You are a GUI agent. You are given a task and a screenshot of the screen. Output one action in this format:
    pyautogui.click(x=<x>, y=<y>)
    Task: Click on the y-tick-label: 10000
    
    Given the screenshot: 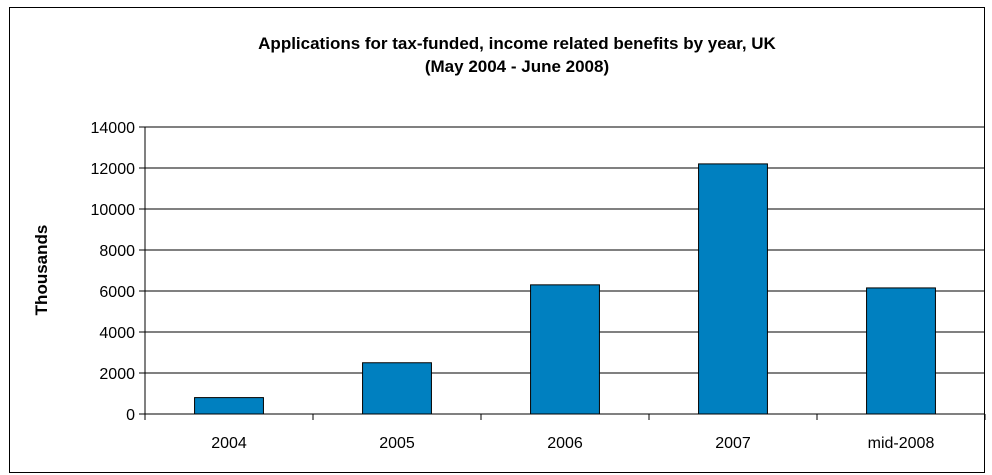 What is the action you would take?
    pyautogui.click(x=113, y=210)
    